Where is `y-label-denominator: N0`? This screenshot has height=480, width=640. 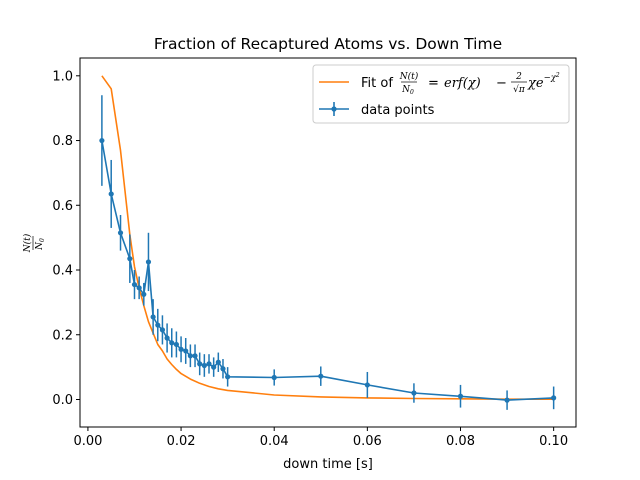
y-label-denominator: N0 is located at coordinates (40, 244).